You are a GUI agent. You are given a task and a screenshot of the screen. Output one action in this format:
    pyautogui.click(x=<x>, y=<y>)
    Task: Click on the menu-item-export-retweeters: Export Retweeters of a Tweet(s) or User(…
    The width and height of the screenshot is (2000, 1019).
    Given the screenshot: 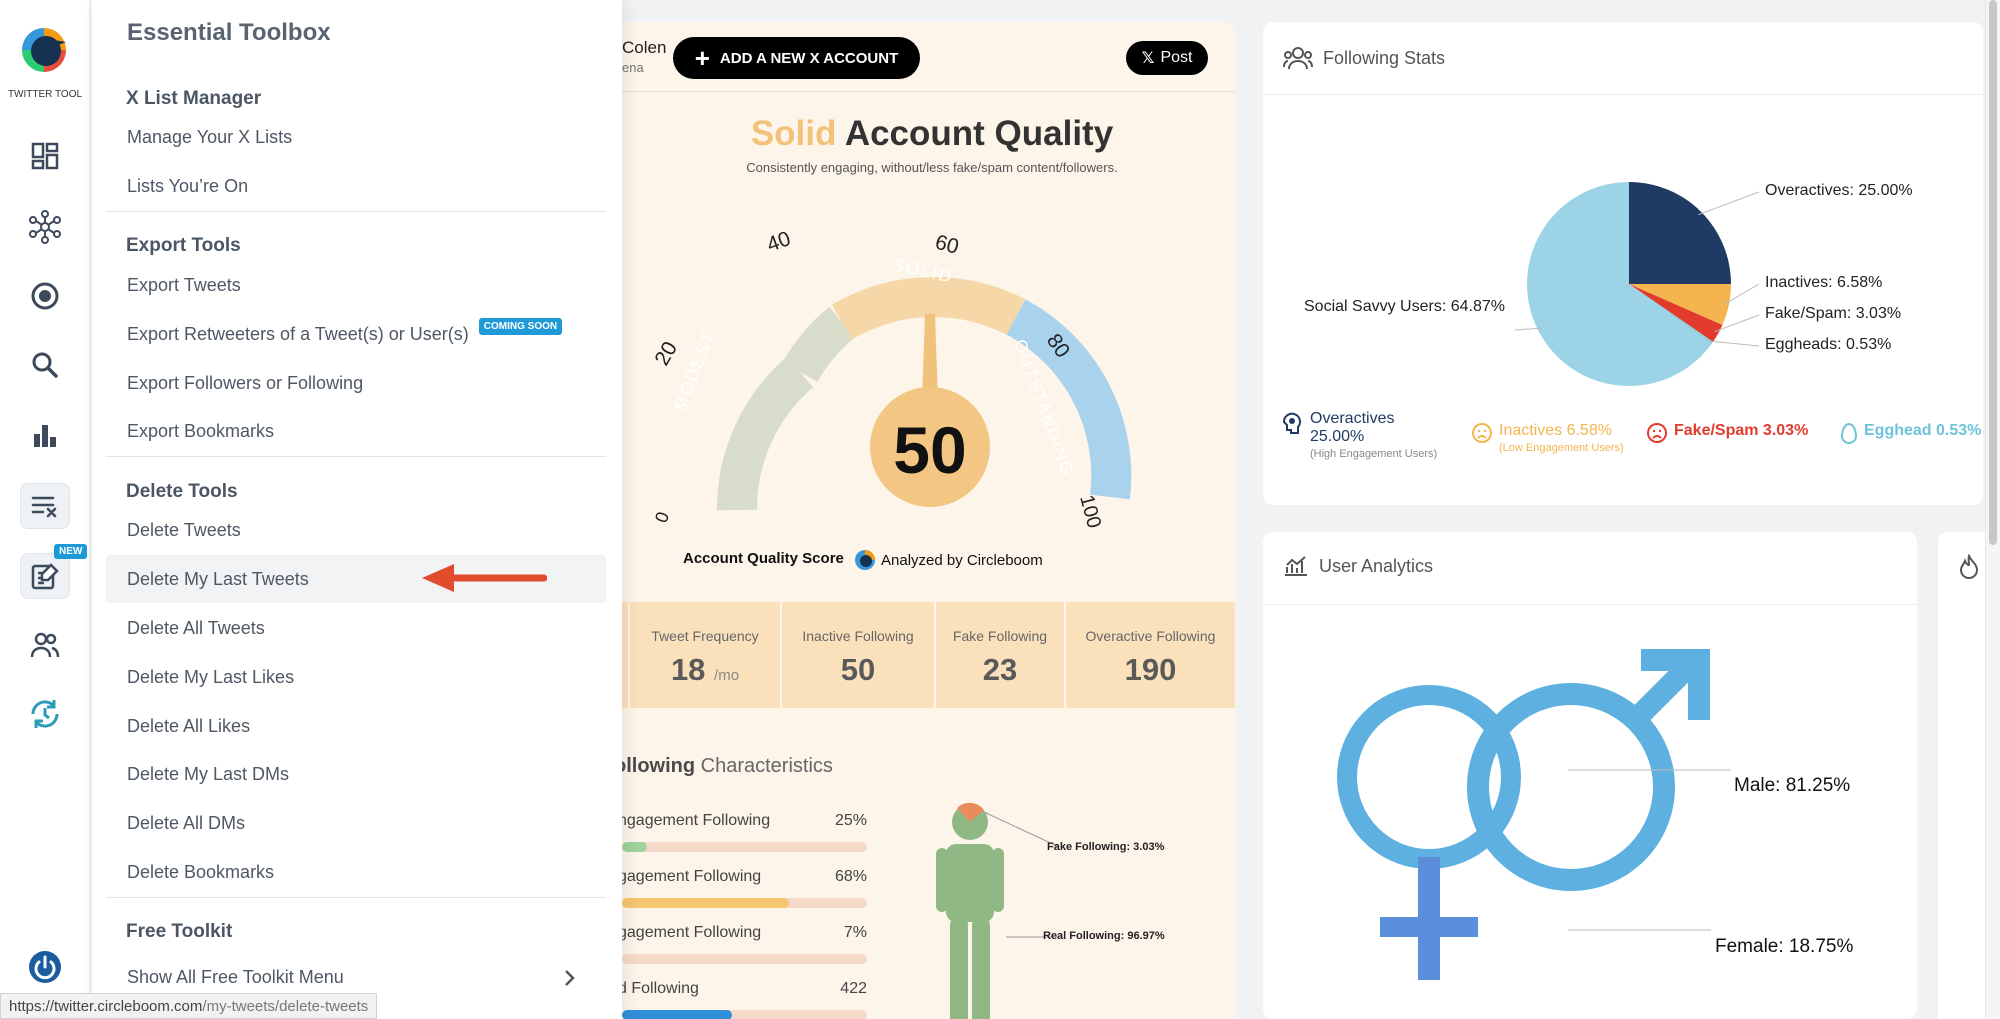 What is the action you would take?
    pyautogui.click(x=356, y=334)
    